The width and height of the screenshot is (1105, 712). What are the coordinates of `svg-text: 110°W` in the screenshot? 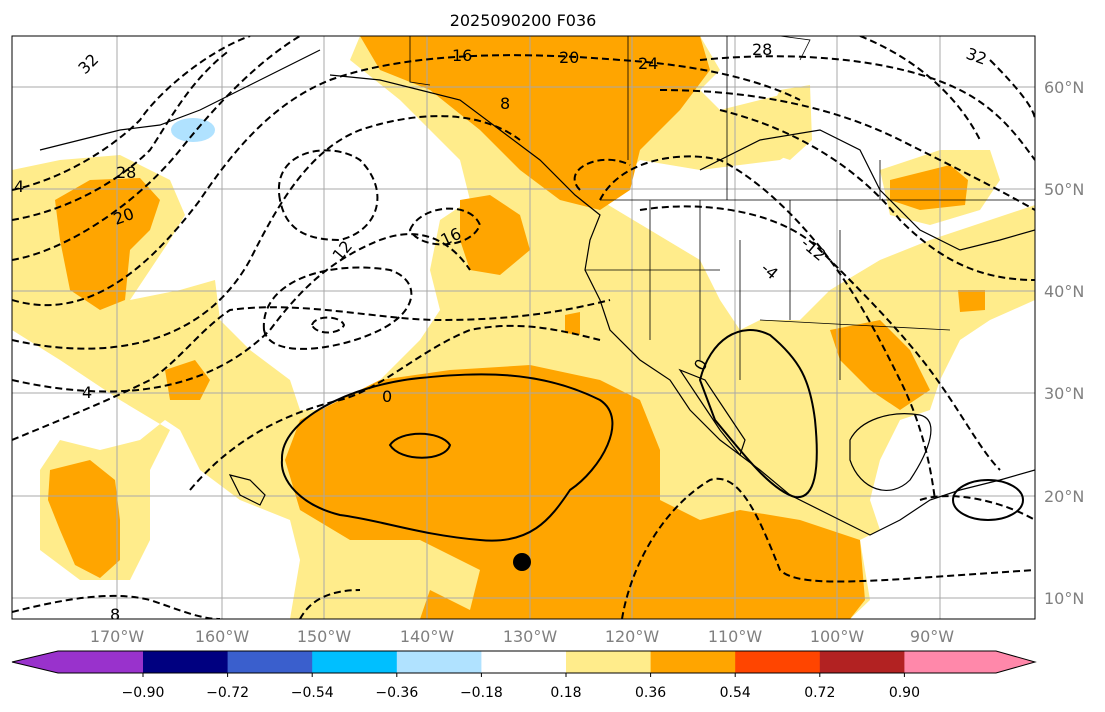 It's located at (735, 636).